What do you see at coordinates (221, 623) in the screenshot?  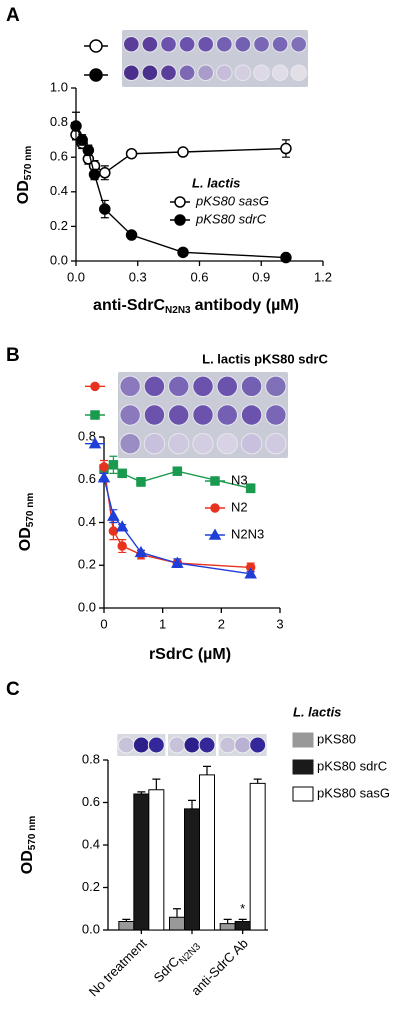 I see `x-tick-label: 2` at bounding box center [221, 623].